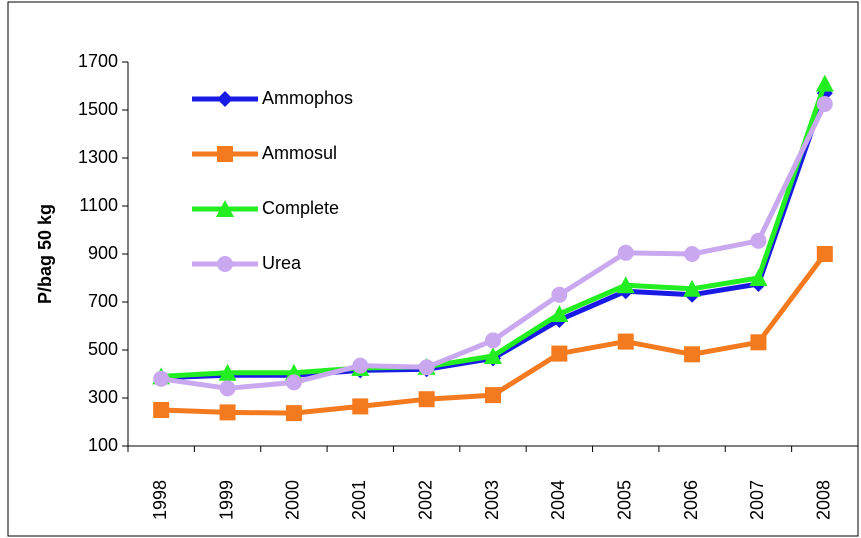 The width and height of the screenshot is (861, 538). What do you see at coordinates (98, 109) in the screenshot?
I see `y-tick-label: 1500` at bounding box center [98, 109].